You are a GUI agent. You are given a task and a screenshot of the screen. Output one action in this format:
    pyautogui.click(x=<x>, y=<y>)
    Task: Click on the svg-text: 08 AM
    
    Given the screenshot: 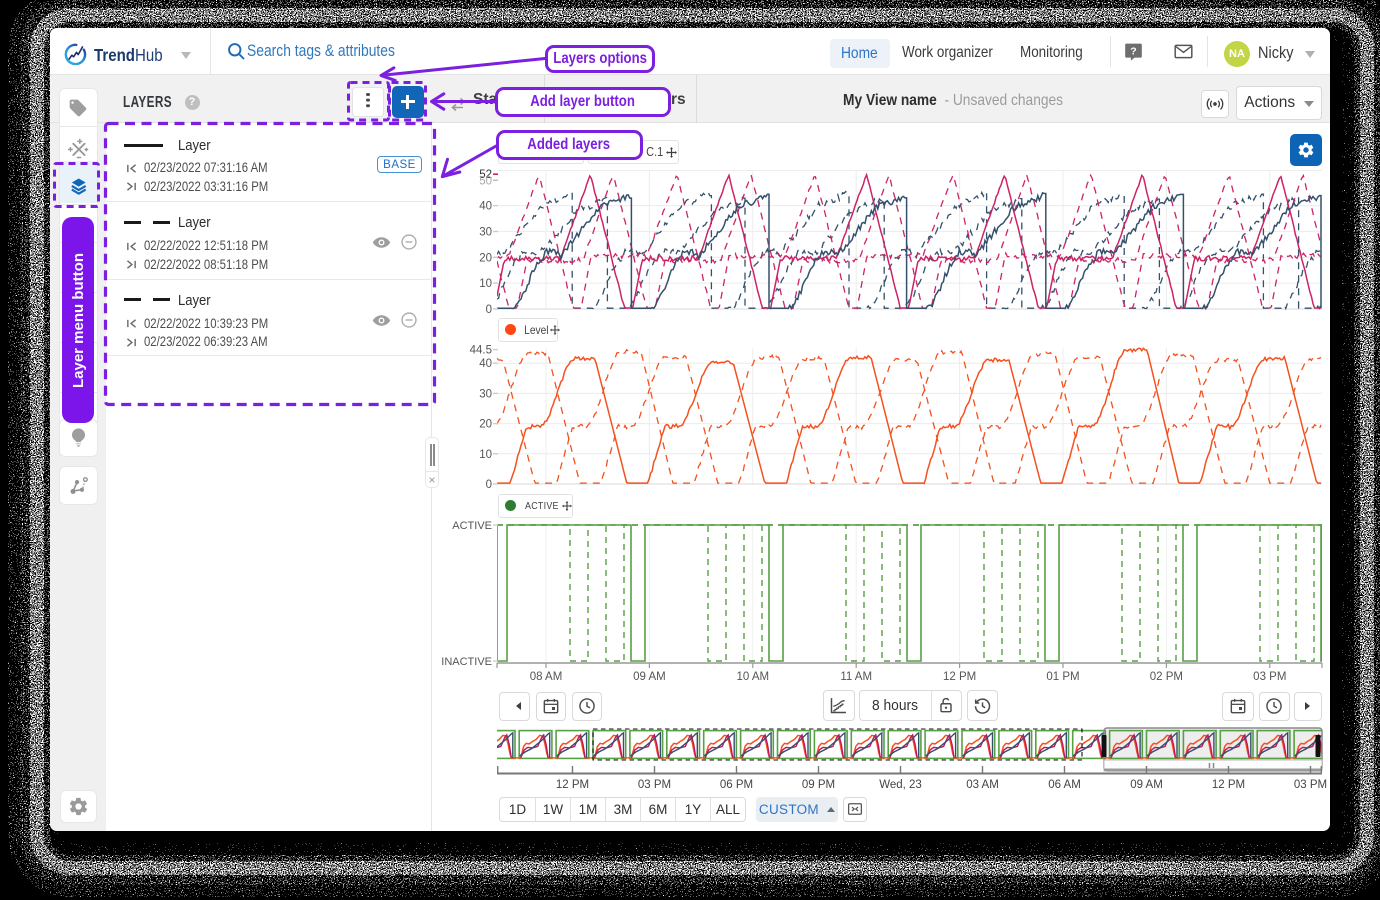 What is the action you would take?
    pyautogui.click(x=546, y=677)
    